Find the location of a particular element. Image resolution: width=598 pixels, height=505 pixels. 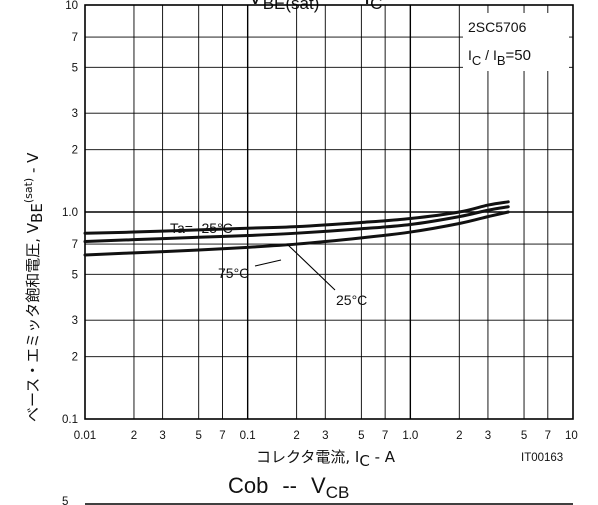

y-axis-title: ベース・エミッタ飽和電圧, VBE(sat) - V is located at coordinates (34, 287).